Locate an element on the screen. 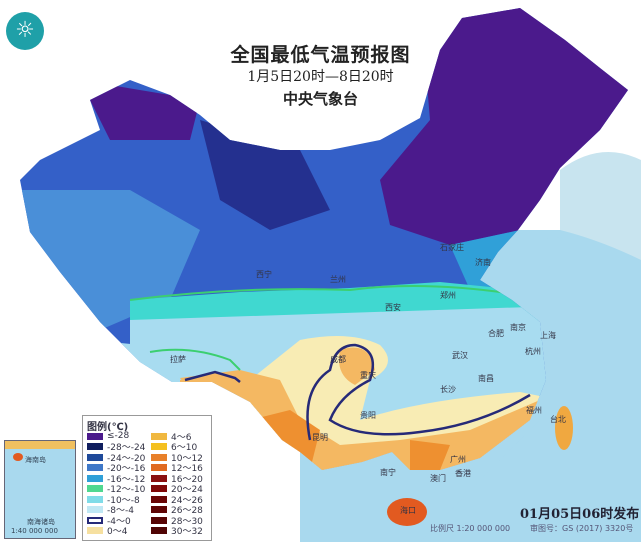 The image size is (641, 542). legend-label: 0～4 is located at coordinates (117, 532).